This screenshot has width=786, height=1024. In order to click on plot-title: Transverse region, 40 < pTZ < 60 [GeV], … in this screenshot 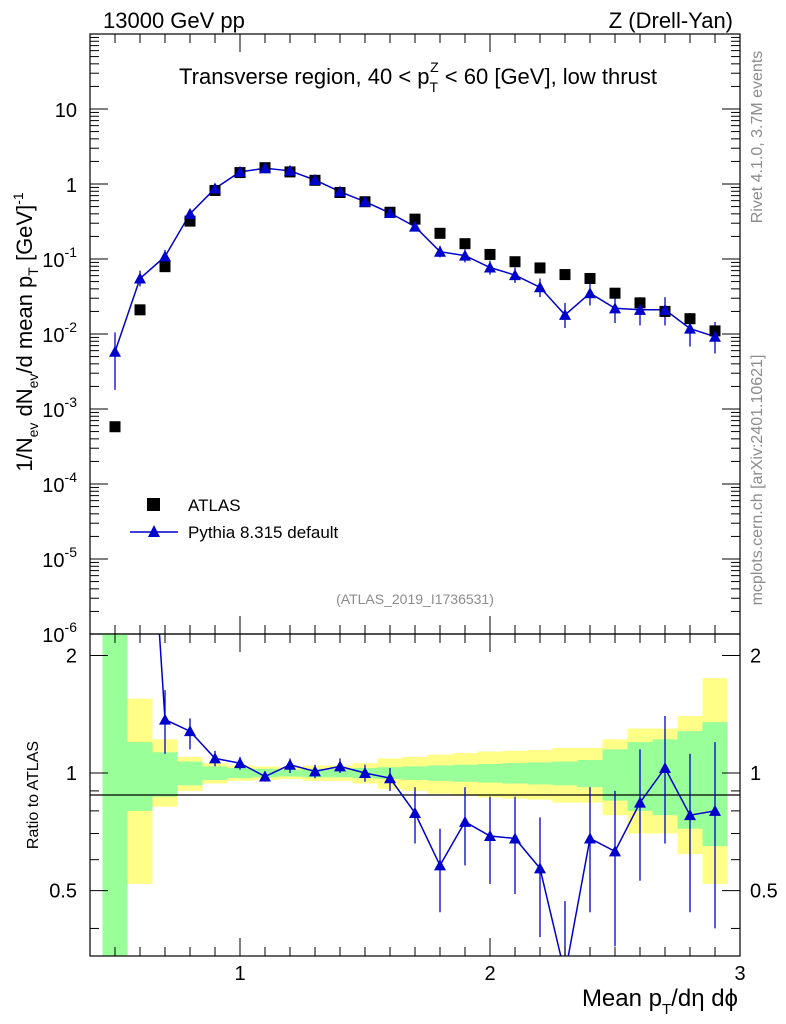, I will do `click(418, 77)`.